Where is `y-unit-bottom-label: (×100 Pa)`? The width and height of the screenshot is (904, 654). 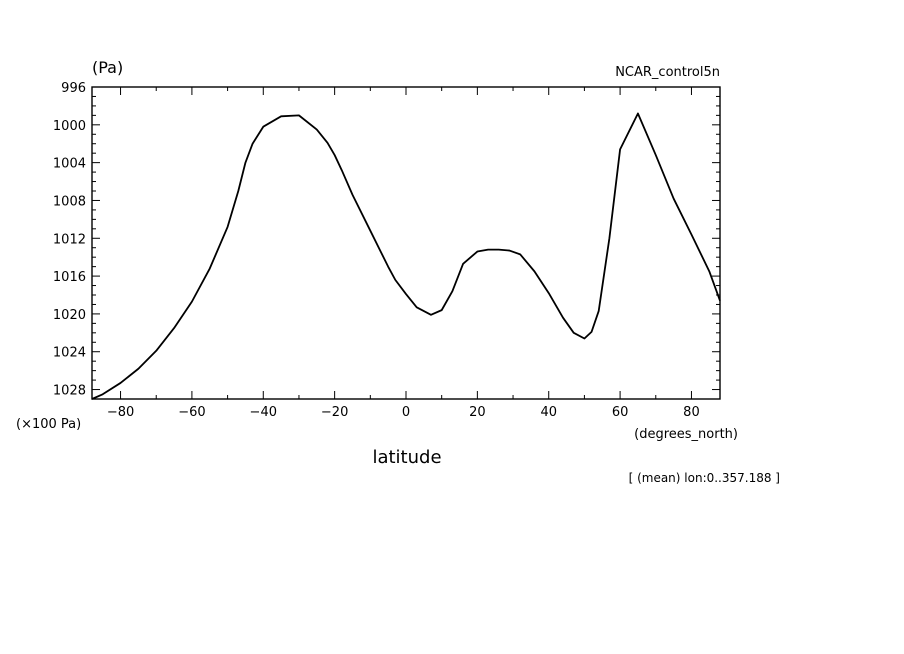
y-unit-bottom-label: (×100 Pa) is located at coordinates (48, 424).